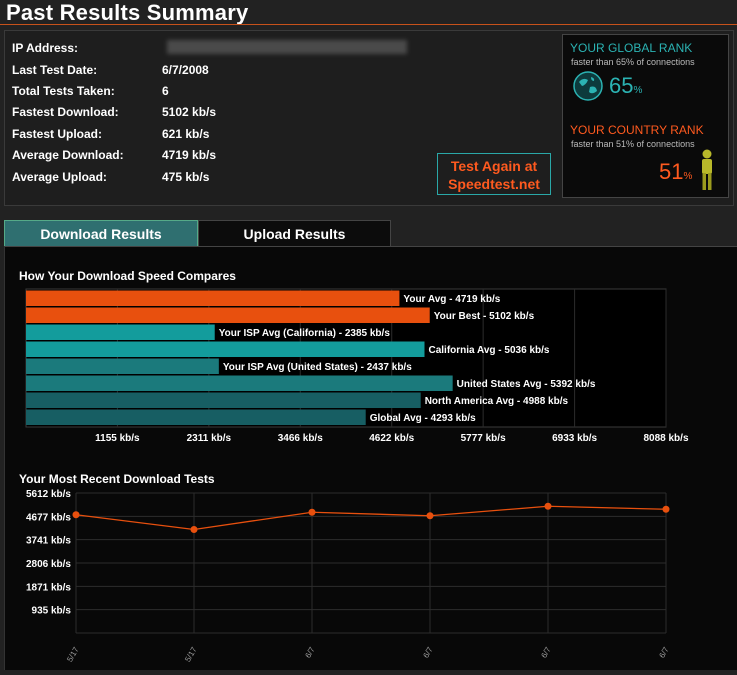 This screenshot has height=675, width=737. Describe the element at coordinates (494, 166) in the screenshot. I see `test-again-line1: Test Again at` at that location.